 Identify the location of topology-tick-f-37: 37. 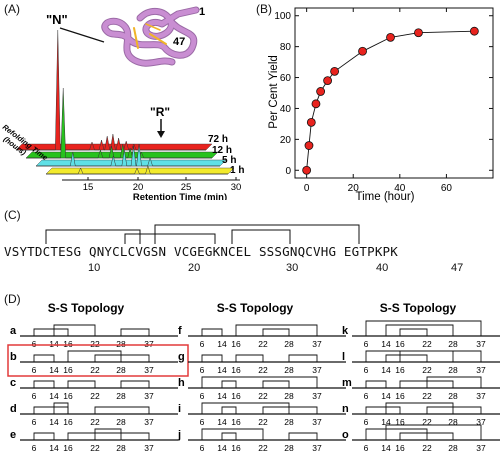
(317, 344).